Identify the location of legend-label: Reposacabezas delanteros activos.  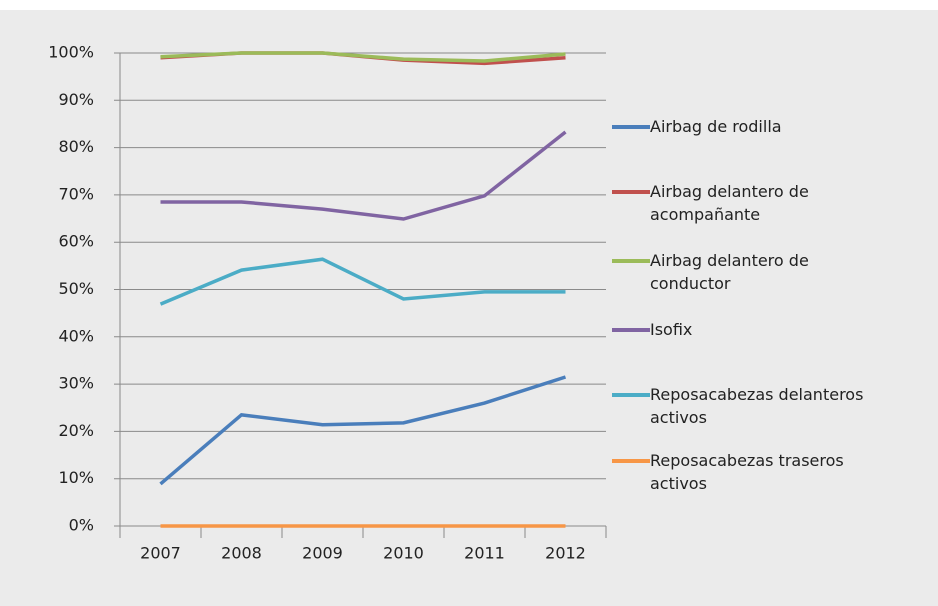
(757, 406).